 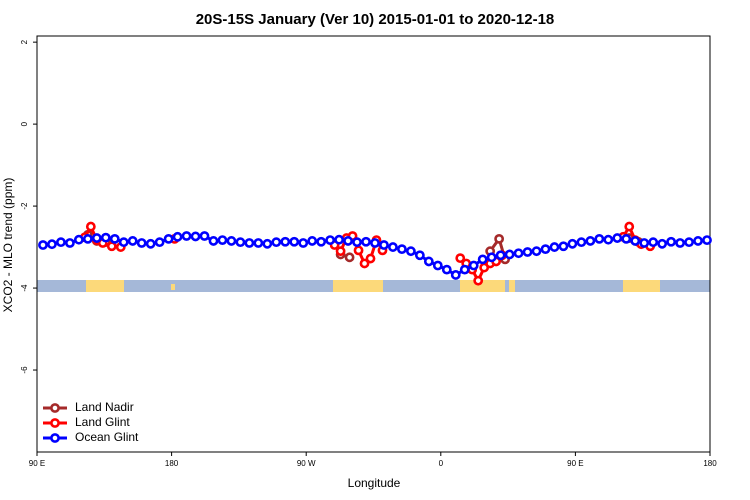 I want to click on y-tick-label: 0, so click(x=24, y=123).